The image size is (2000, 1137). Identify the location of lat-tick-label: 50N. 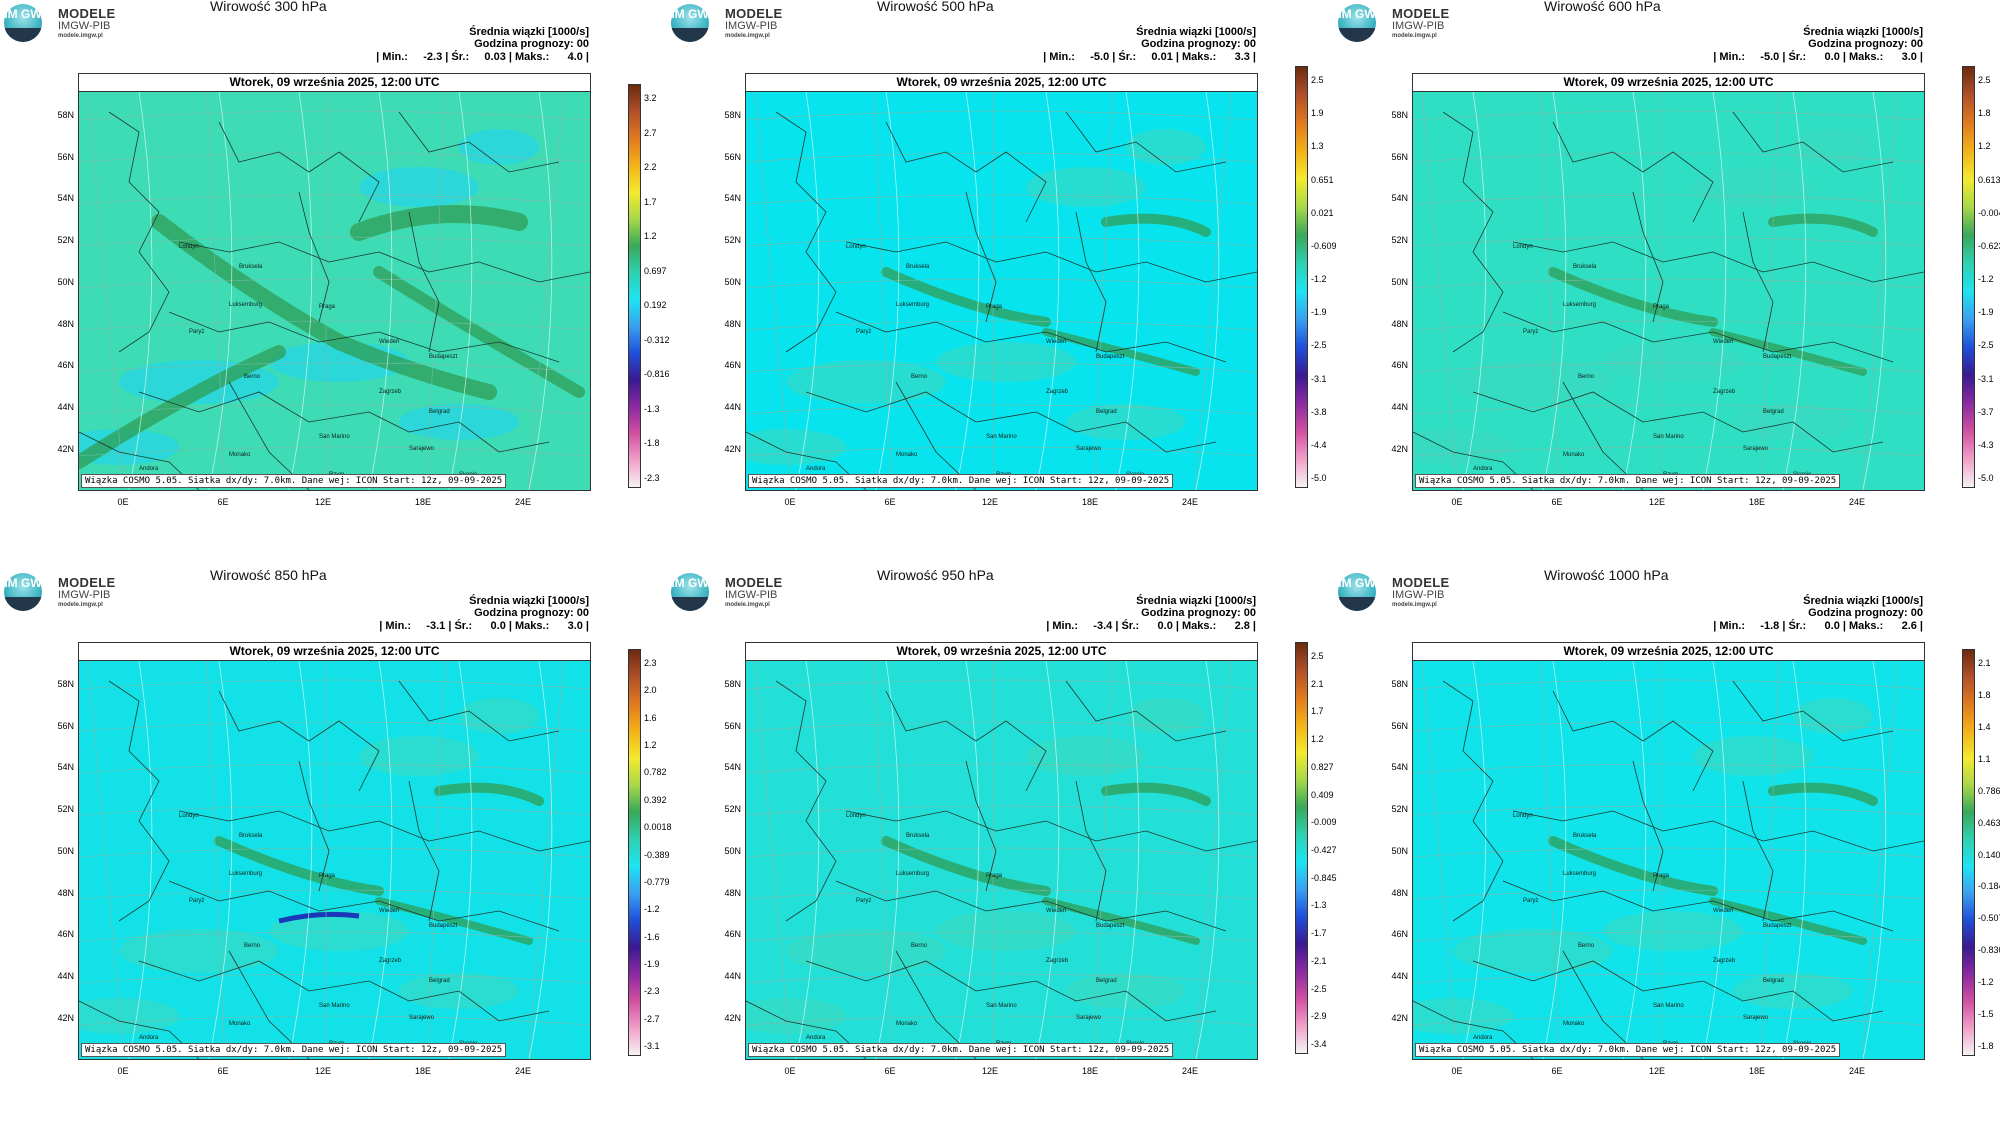
(1399, 850).